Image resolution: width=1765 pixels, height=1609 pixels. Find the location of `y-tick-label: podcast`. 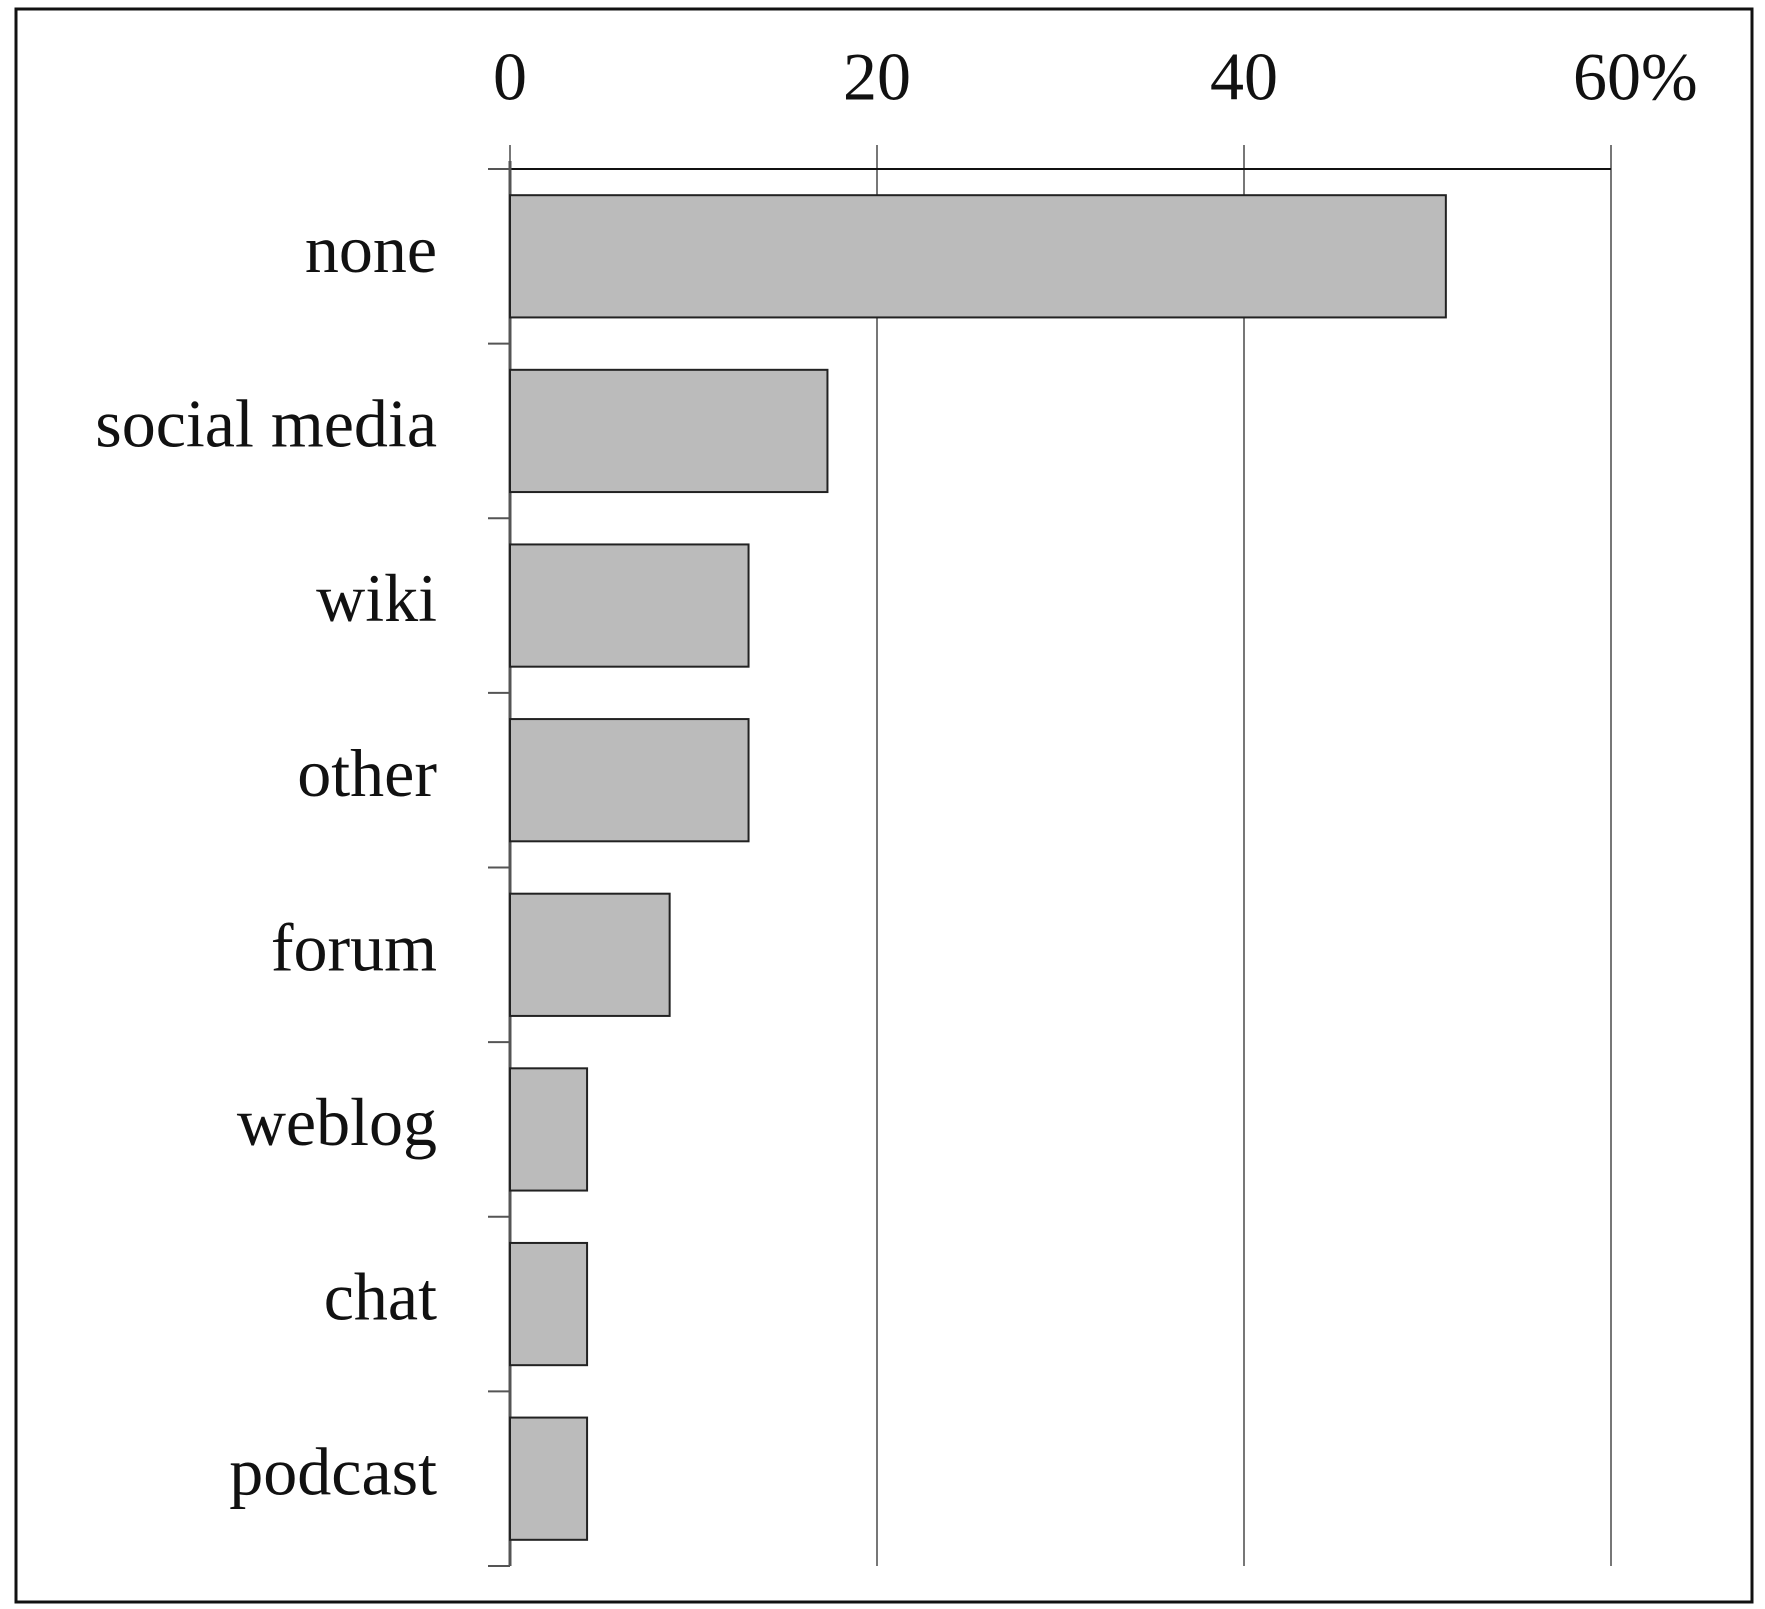

y-tick-label: podcast is located at coordinates (333, 1471).